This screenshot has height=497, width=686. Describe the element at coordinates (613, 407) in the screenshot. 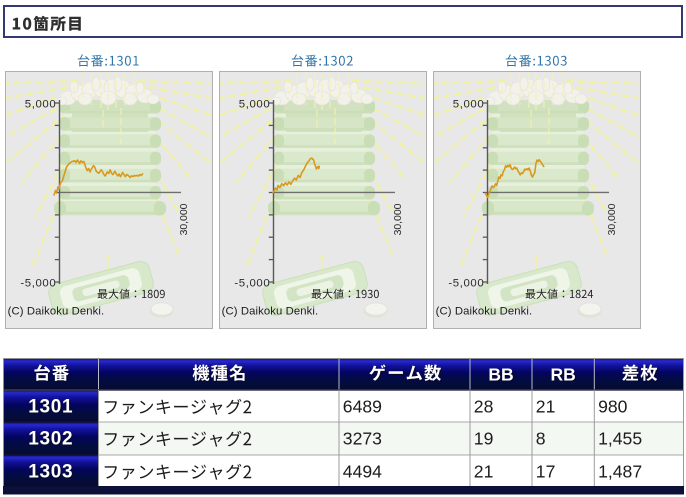

I see `svg-text: 980` at that location.